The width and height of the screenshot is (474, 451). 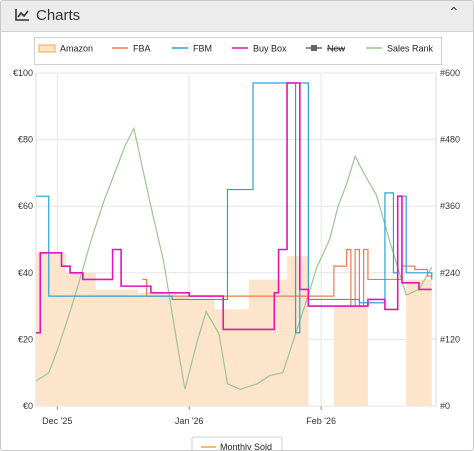 What do you see at coordinates (450, 140) in the screenshot?
I see `y-right-tick-label: #480` at bounding box center [450, 140].